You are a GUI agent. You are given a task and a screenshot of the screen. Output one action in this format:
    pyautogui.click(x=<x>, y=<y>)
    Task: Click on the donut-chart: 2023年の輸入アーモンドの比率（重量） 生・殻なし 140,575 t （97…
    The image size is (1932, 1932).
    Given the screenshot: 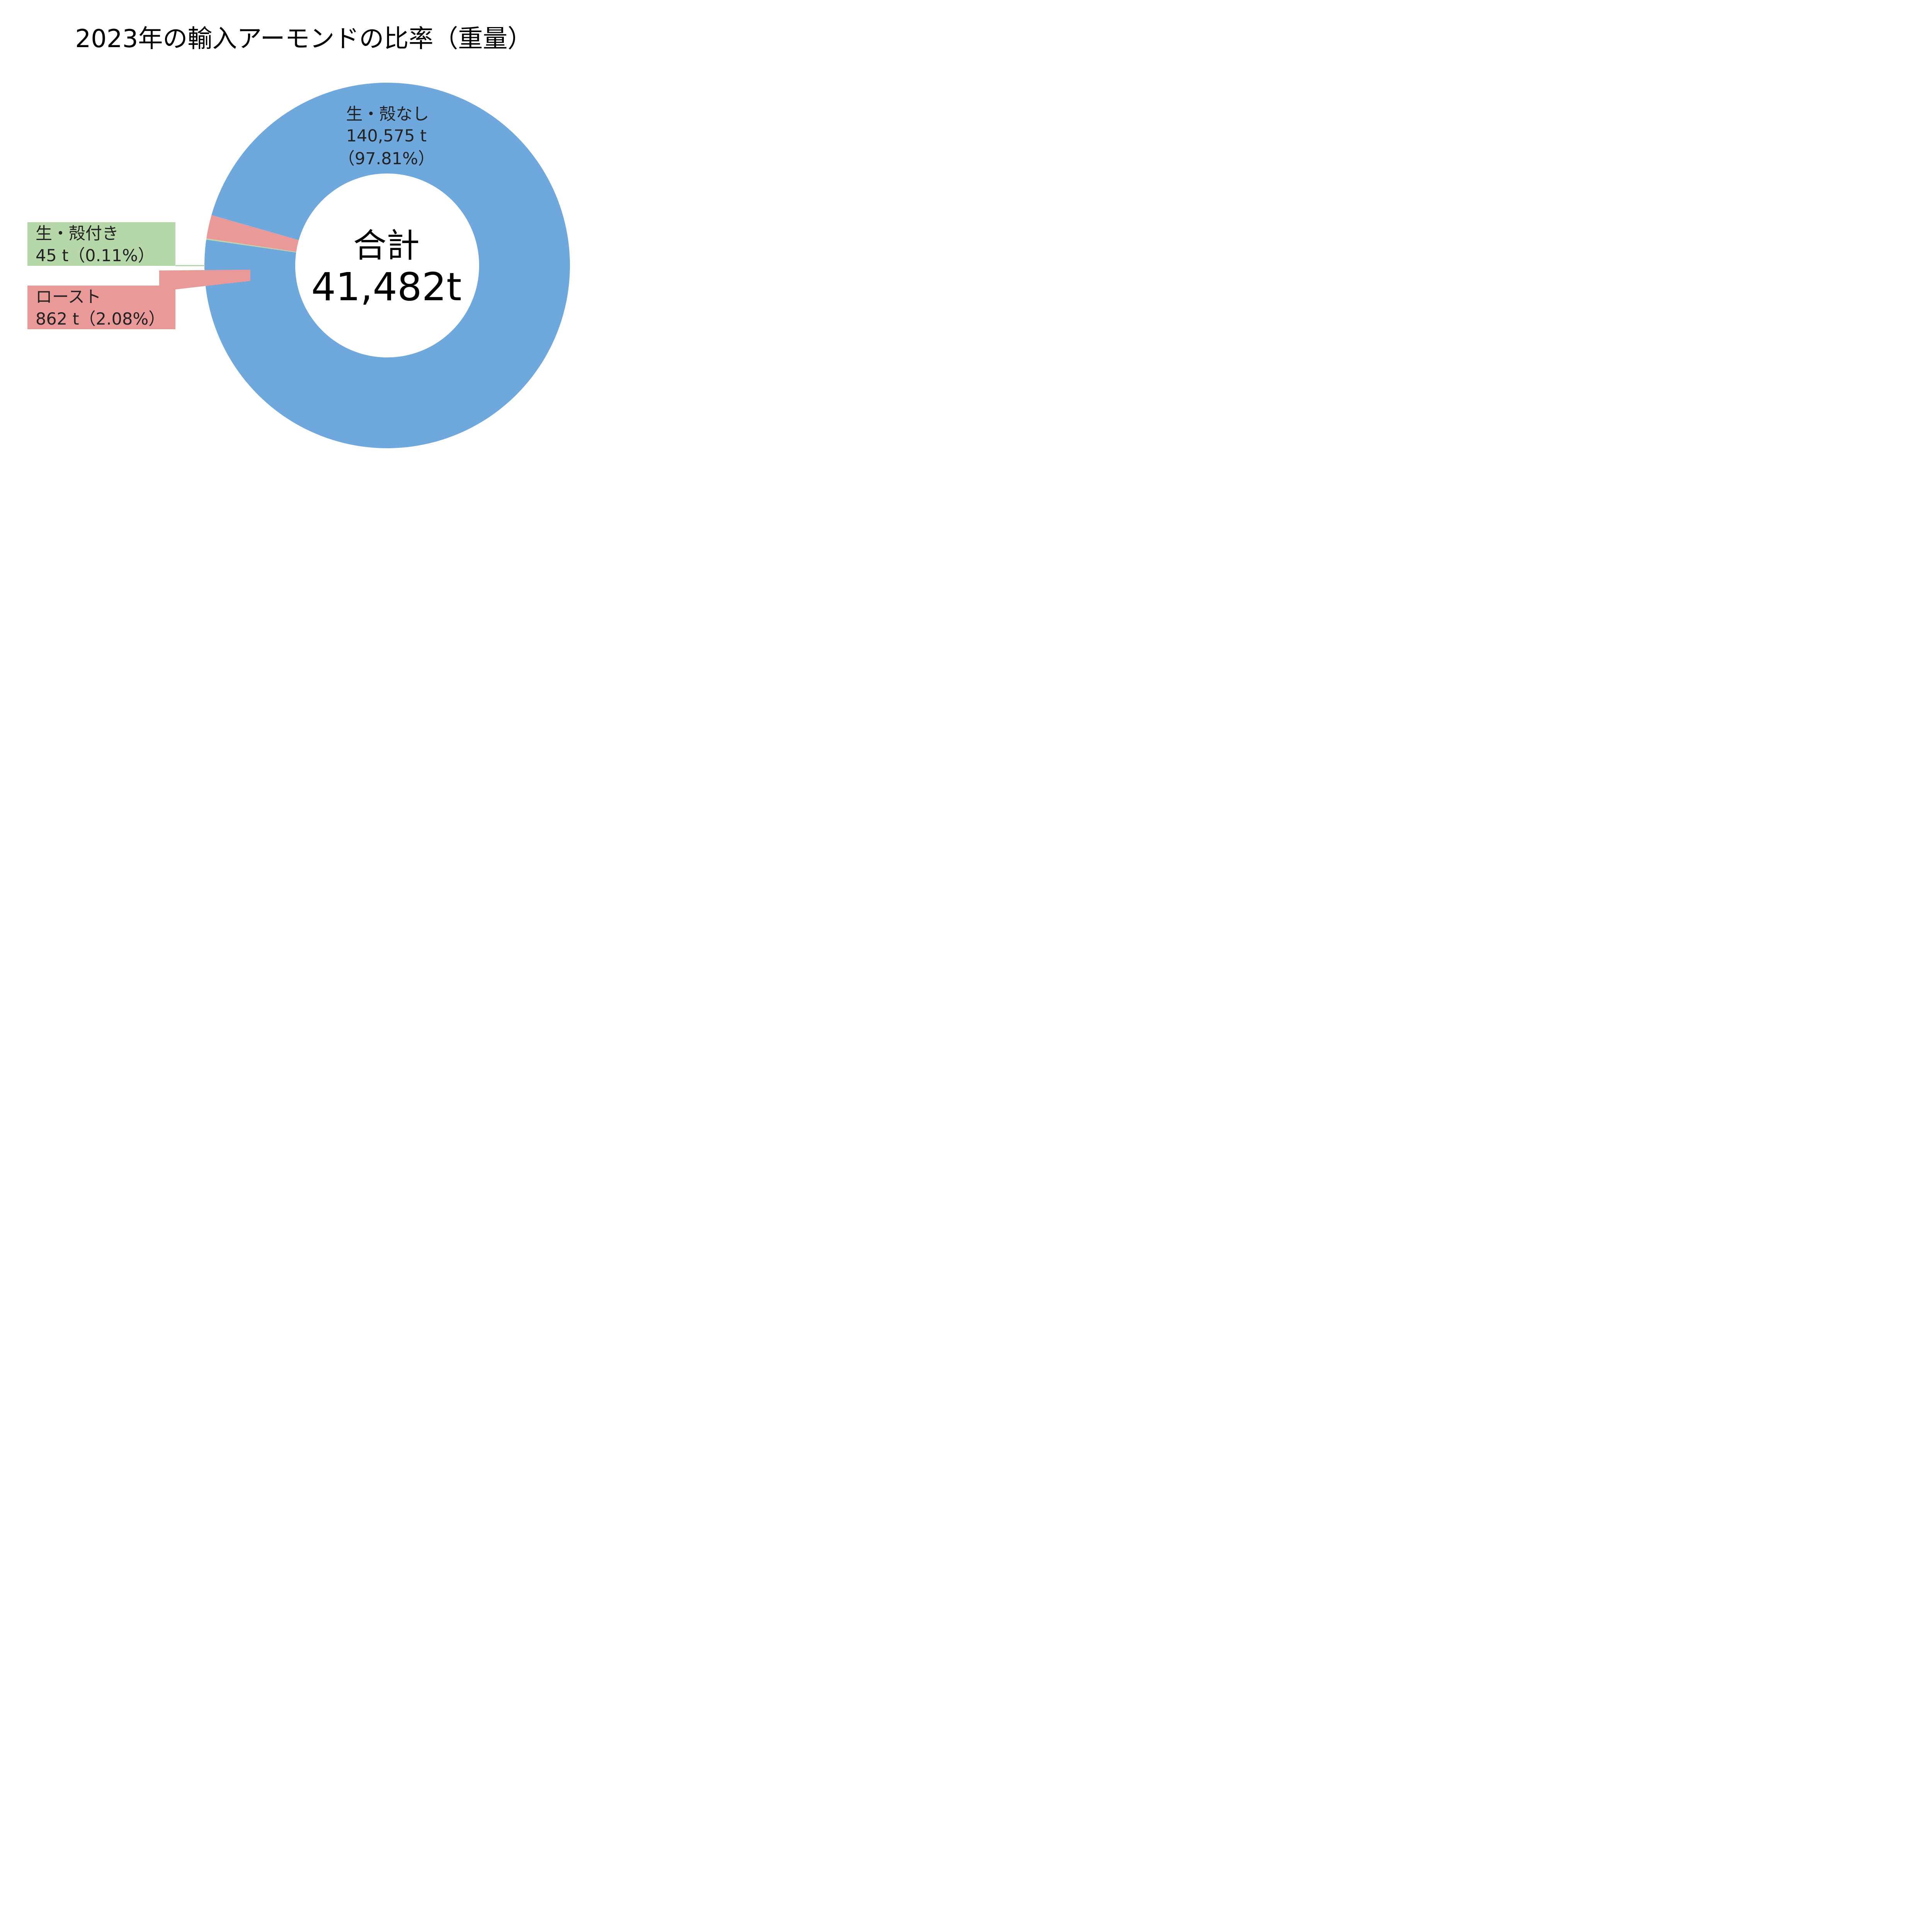 What is the action you would take?
    pyautogui.click(x=298, y=237)
    